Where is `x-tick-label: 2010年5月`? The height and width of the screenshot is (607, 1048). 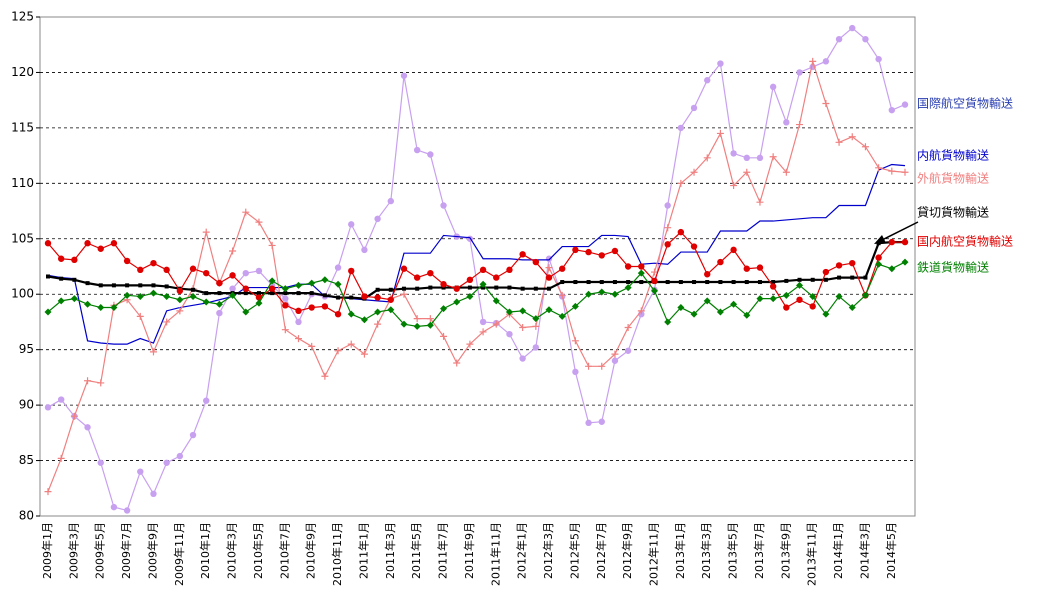
x-tick-label: 2010年5月 is located at coordinates (258, 550).